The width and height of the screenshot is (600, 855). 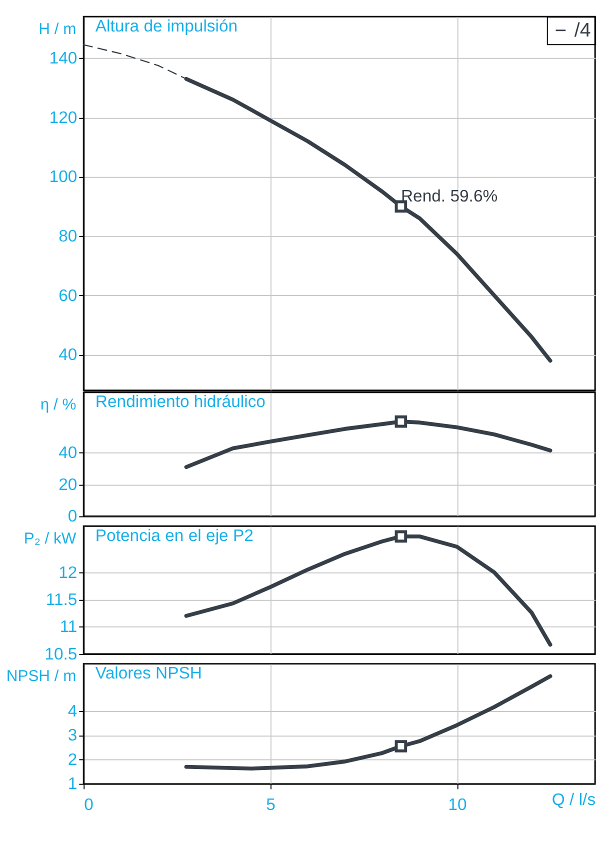 What do you see at coordinates (174, 535) in the screenshot?
I see `chart-title: Potencia en el eje P2` at bounding box center [174, 535].